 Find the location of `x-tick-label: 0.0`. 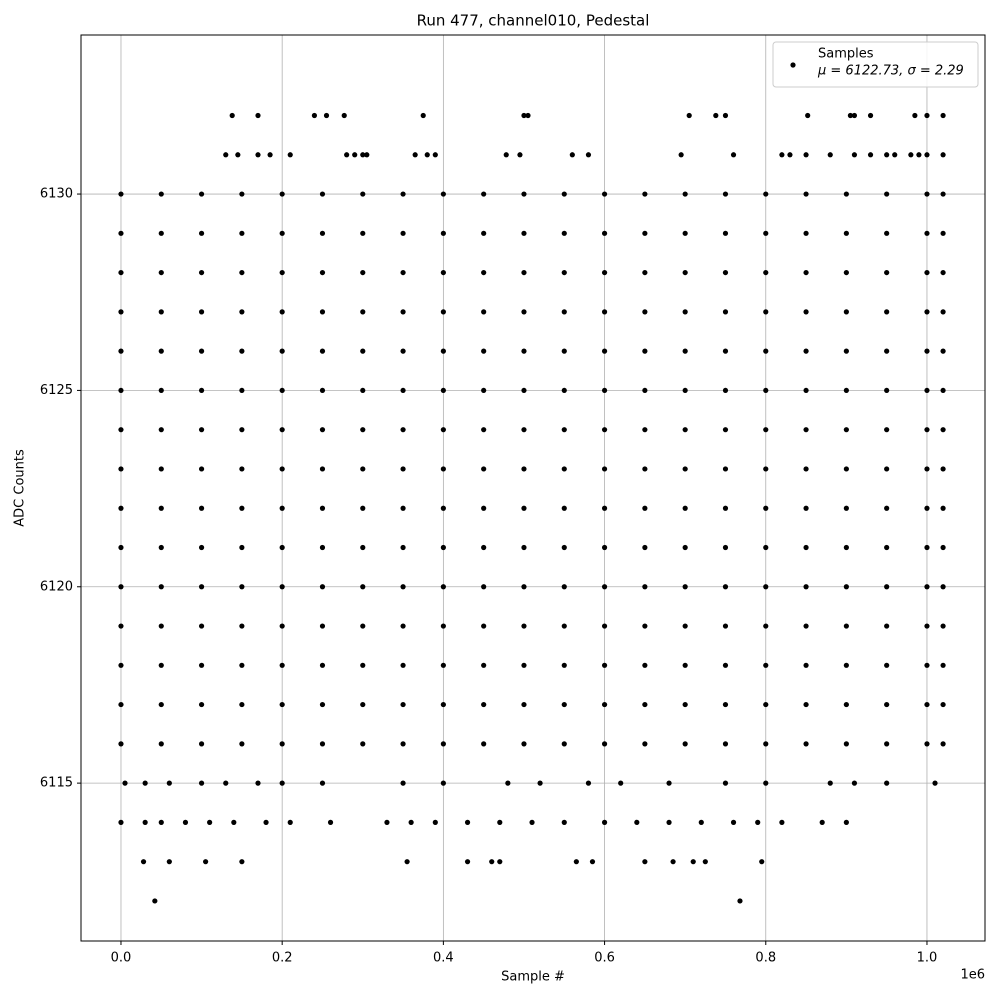

x-tick-label: 0.0 is located at coordinates (121, 958).